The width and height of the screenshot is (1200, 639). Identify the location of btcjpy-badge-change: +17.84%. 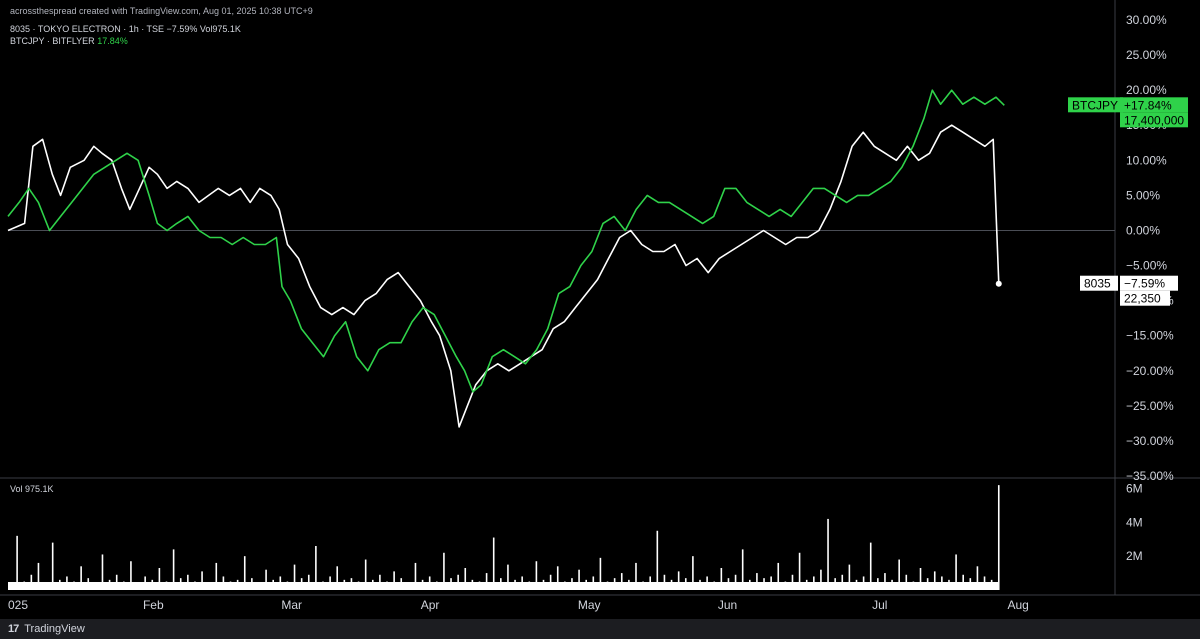
(1148, 105).